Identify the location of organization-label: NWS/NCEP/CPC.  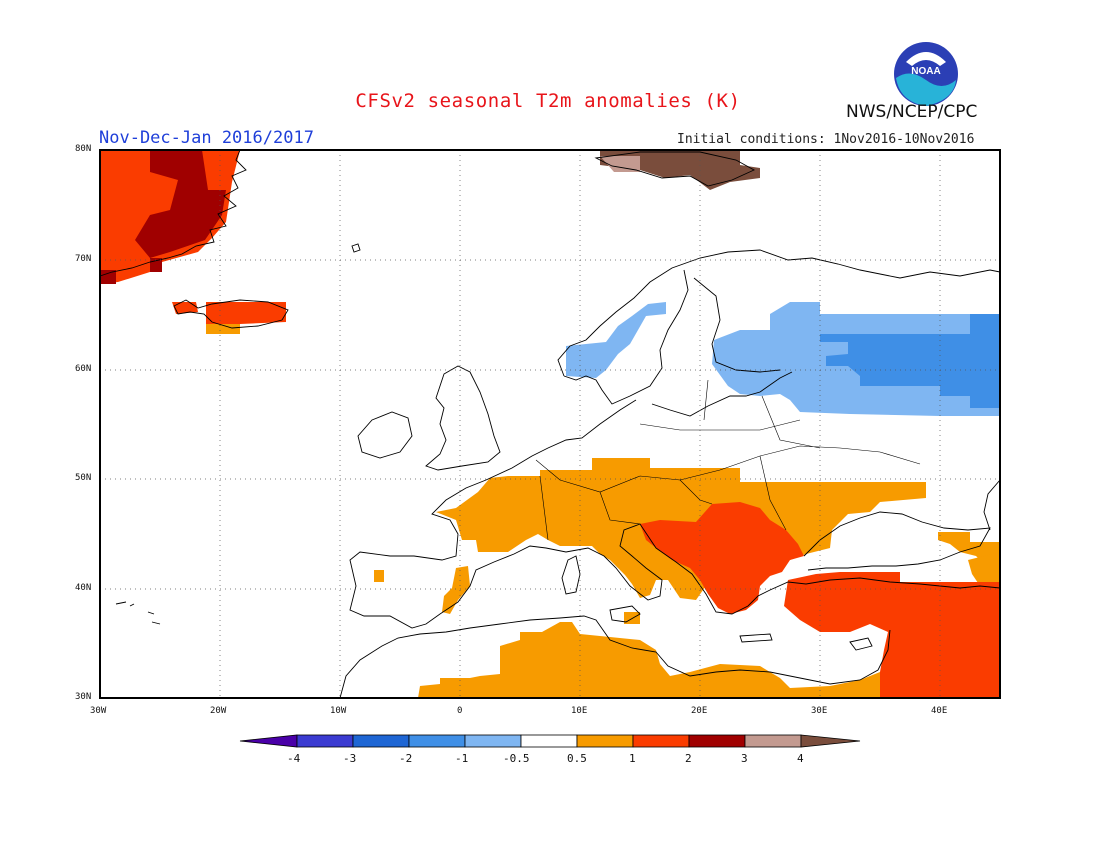
(912, 112).